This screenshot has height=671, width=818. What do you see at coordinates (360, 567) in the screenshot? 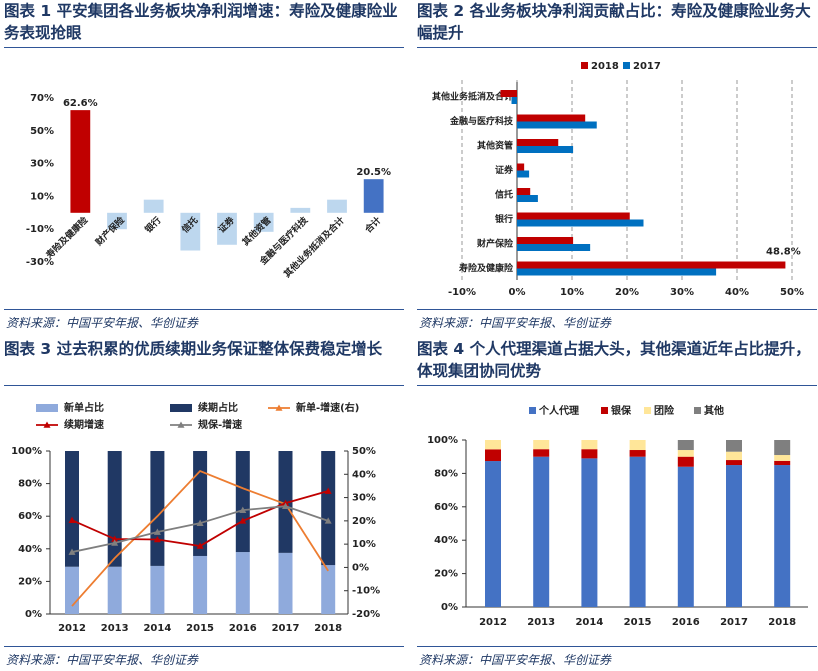
I see `y2-tick-label: 0%` at bounding box center [360, 567].